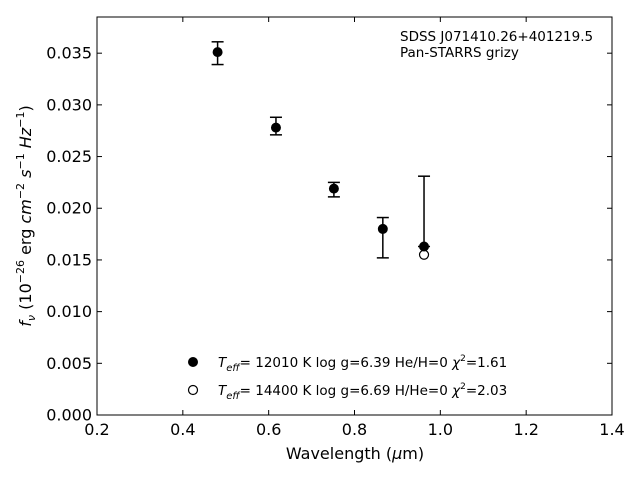 The width and height of the screenshot is (640, 480). I want to click on x-tick-label: 0.8, so click(354, 429).